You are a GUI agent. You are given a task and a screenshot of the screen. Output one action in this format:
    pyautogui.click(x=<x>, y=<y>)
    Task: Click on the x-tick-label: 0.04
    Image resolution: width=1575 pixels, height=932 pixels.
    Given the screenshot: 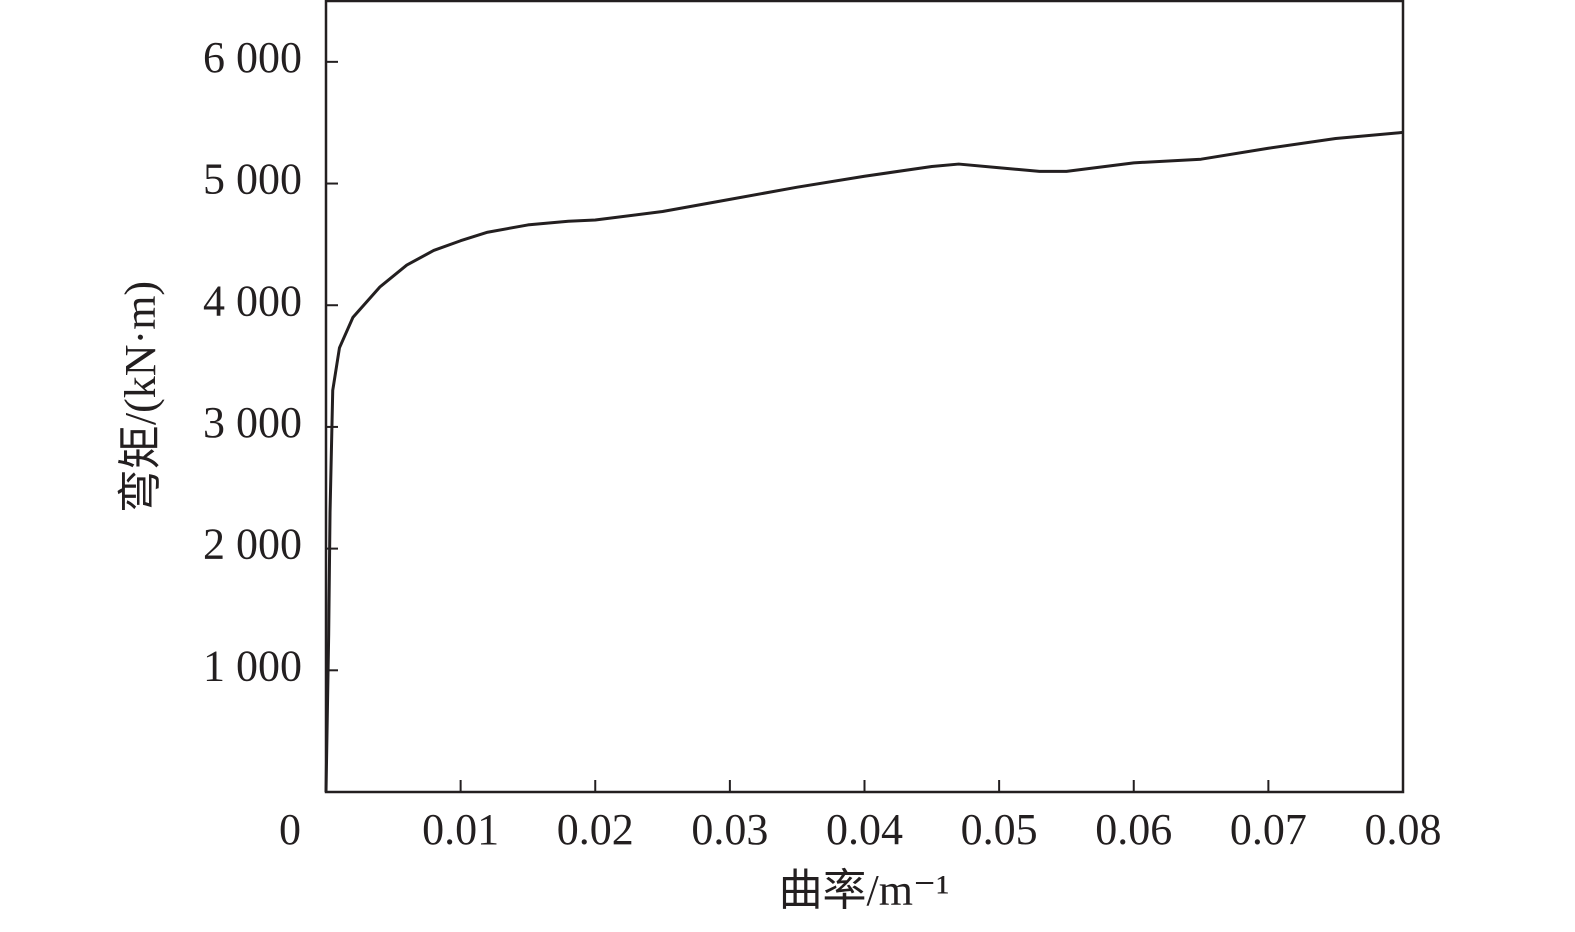 What is the action you would take?
    pyautogui.click(x=864, y=829)
    